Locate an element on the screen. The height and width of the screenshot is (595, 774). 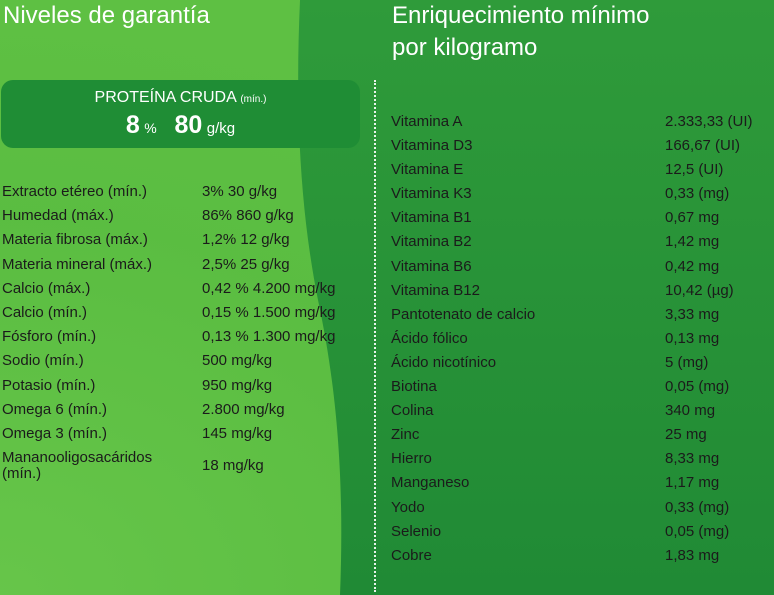
crude-protein-title: PROTEÍNA CRUDA (mín.) is located at coordinates (180, 99).